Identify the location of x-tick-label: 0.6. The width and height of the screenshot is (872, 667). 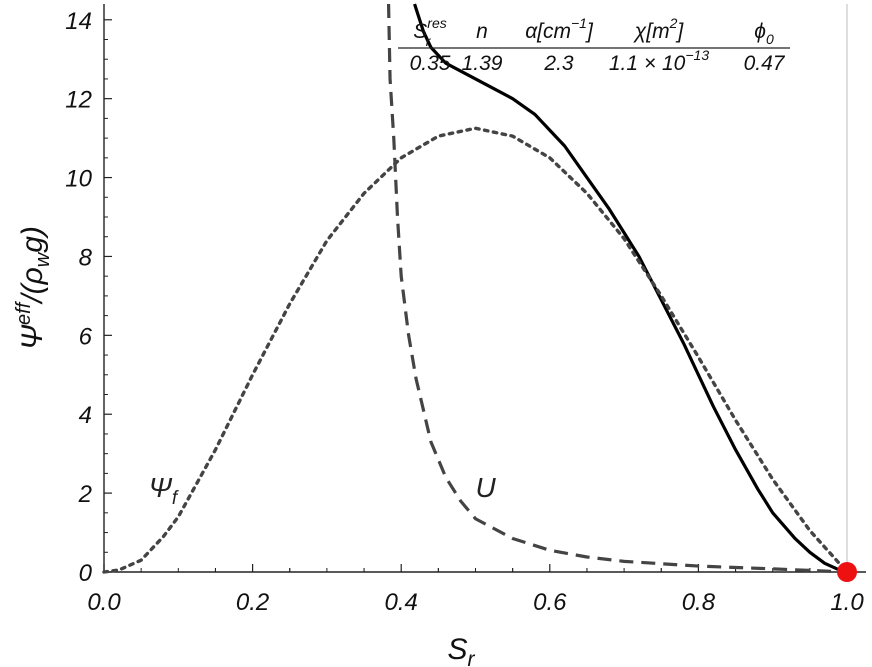
(550, 602).